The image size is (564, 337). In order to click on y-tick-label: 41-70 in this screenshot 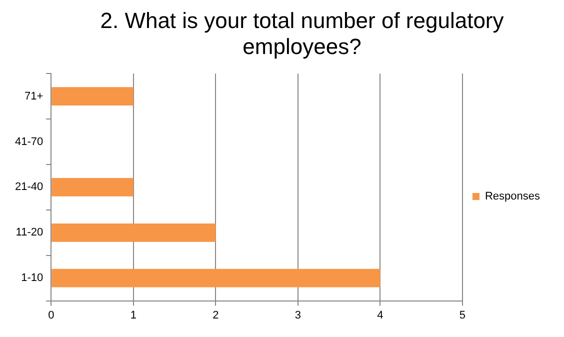, I will do `click(29, 142)`.